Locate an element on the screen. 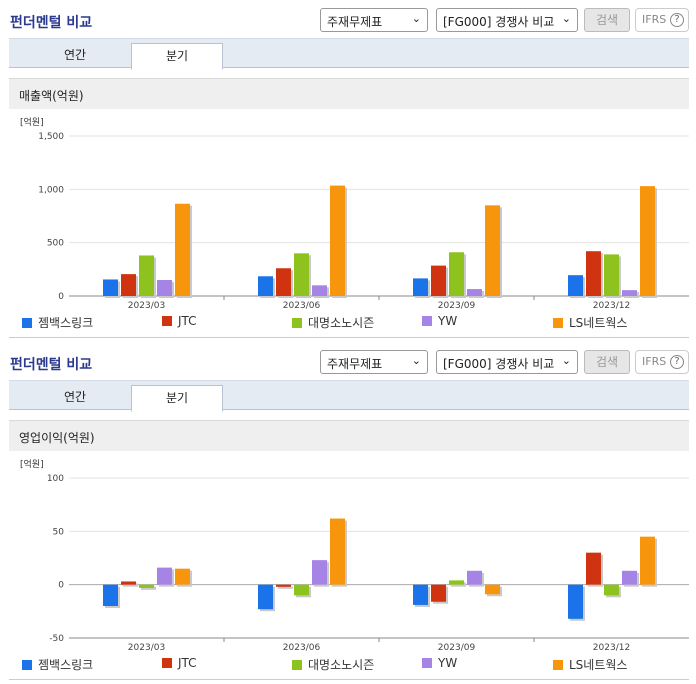  legend-label: 대명소노시즌 is located at coordinates (341, 665).